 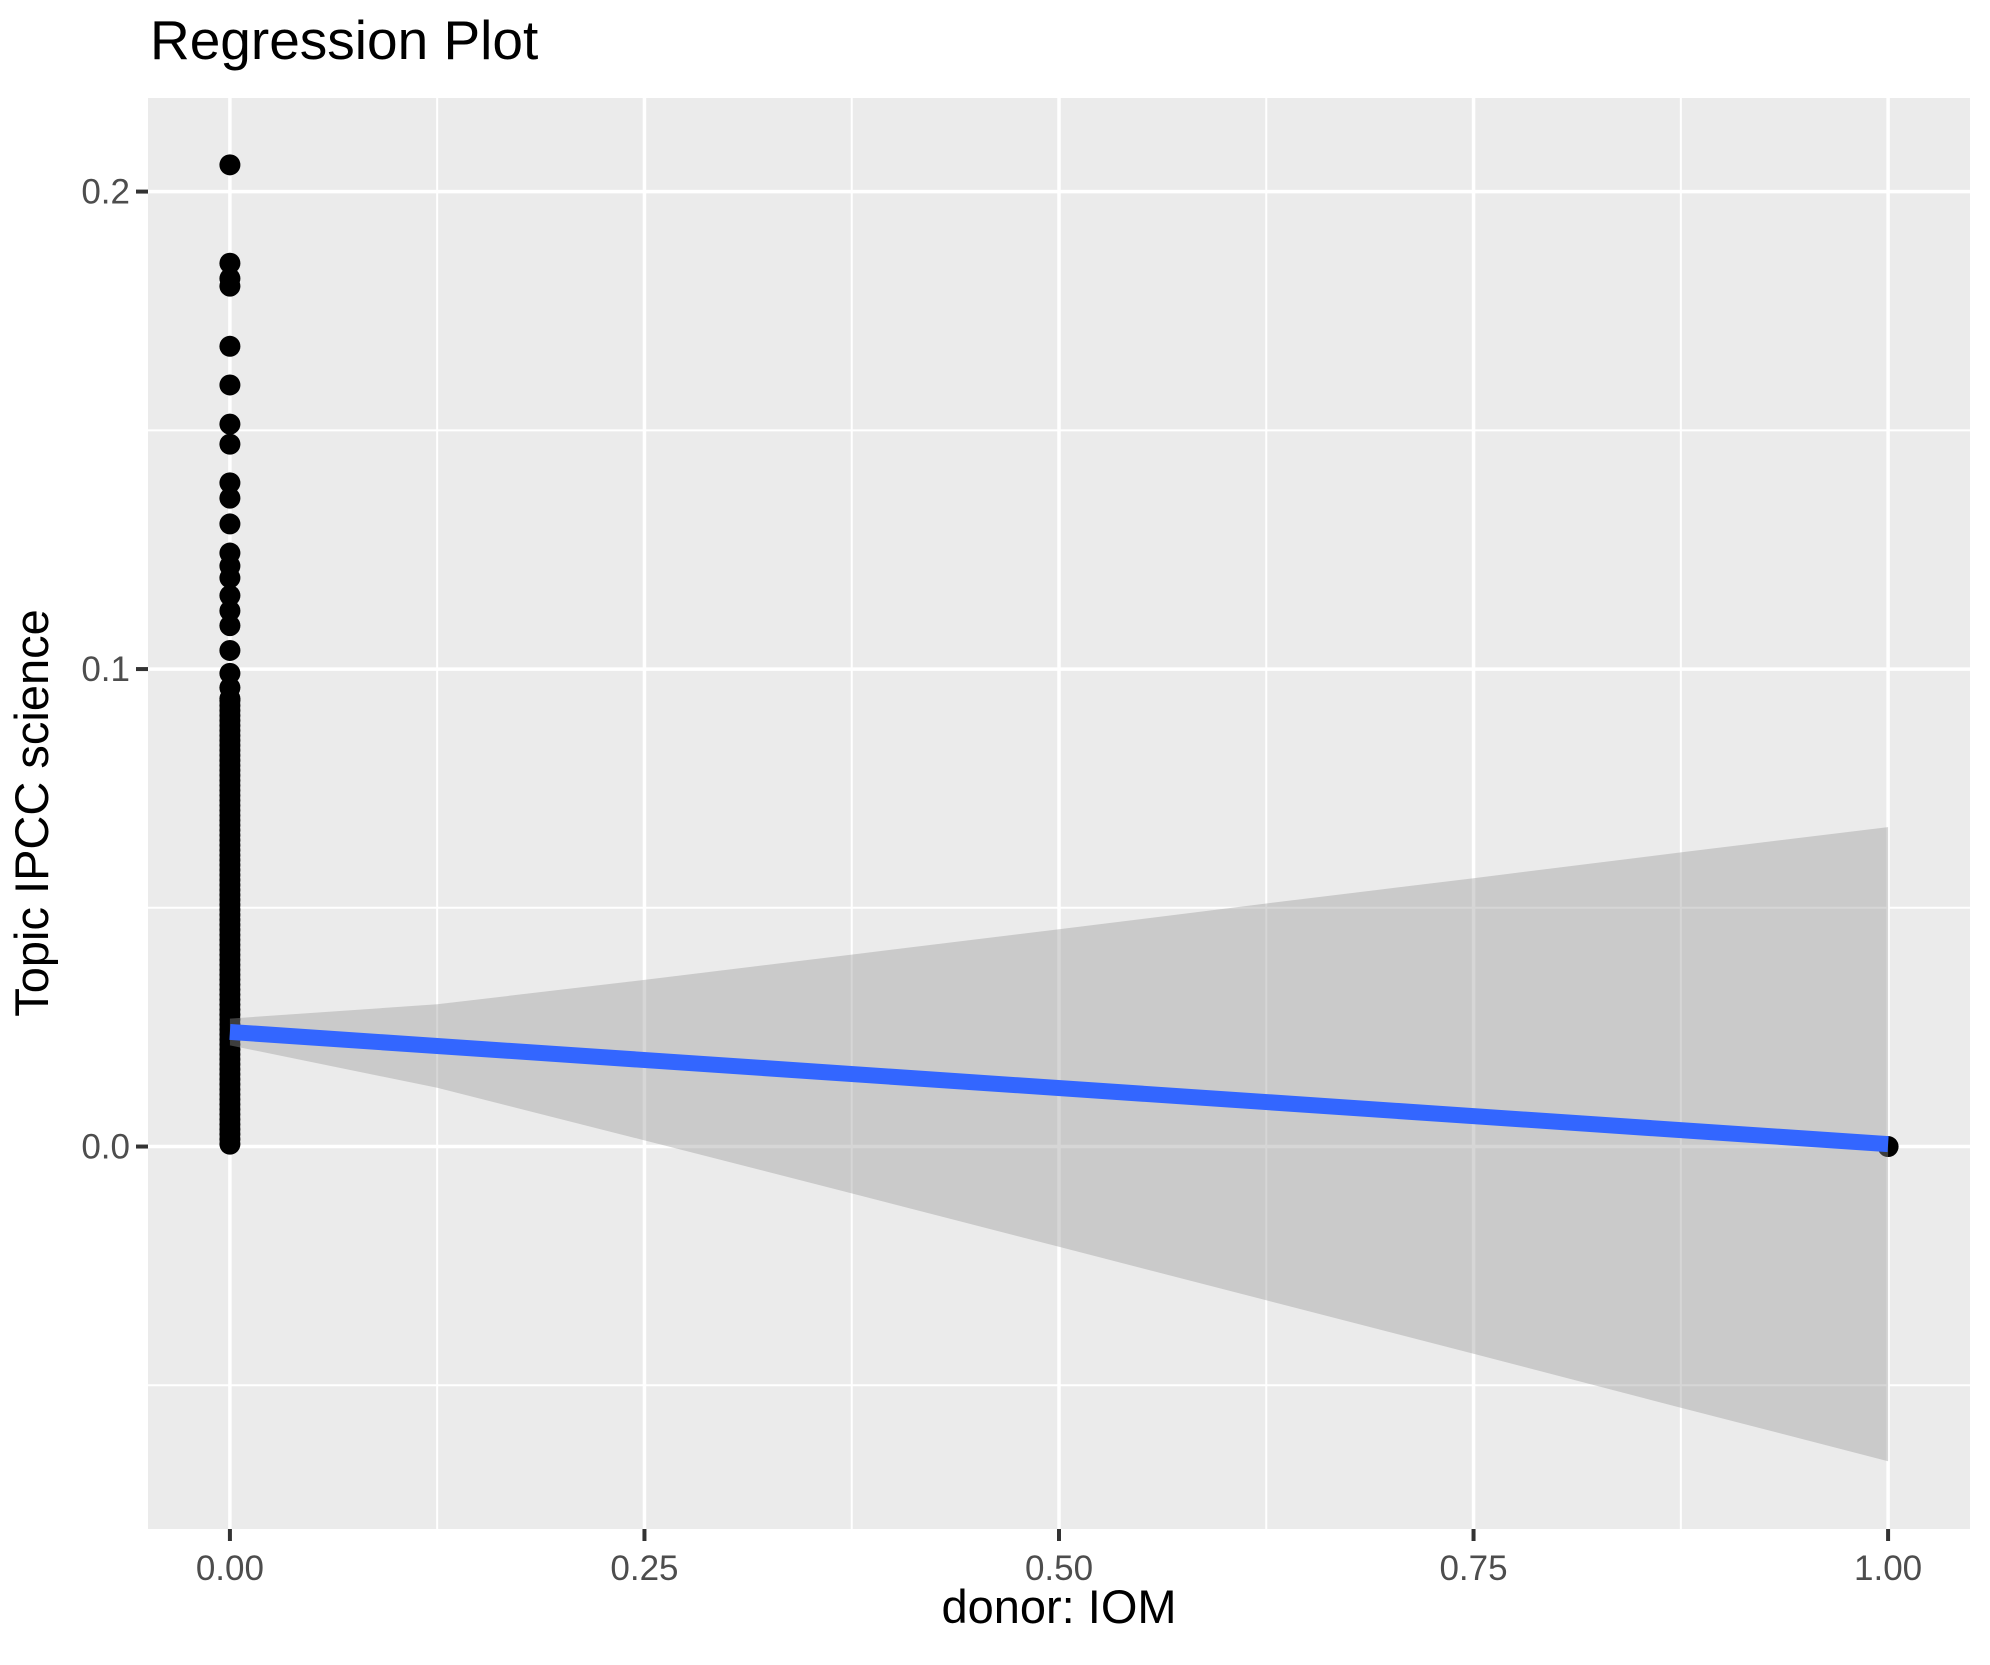 I want to click on y-tick-label: 0.1, so click(x=105, y=669).